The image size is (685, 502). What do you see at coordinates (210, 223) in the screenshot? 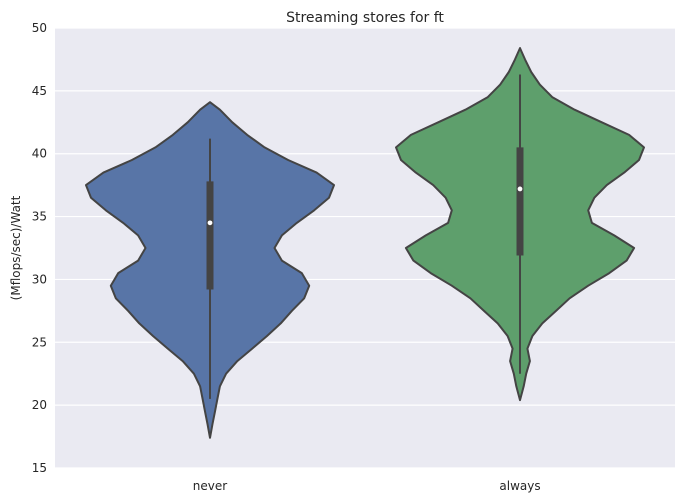
I see `median-point-never` at bounding box center [210, 223].